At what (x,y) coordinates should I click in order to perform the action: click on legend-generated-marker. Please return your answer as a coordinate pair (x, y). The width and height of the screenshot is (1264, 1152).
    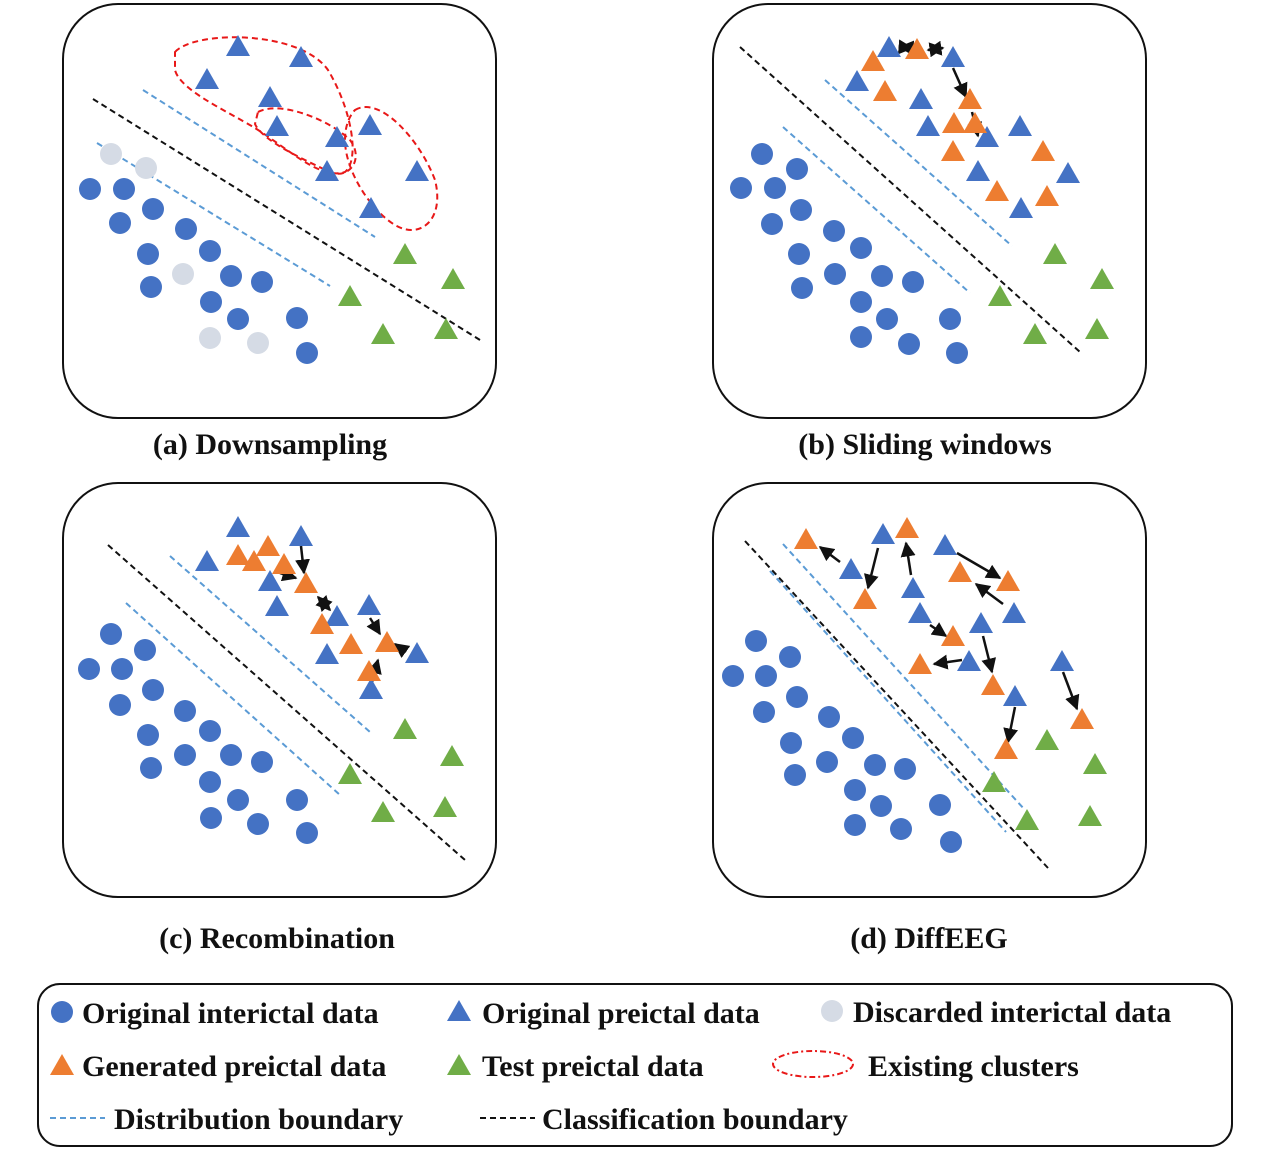
    Looking at the image, I should click on (62, 1064).